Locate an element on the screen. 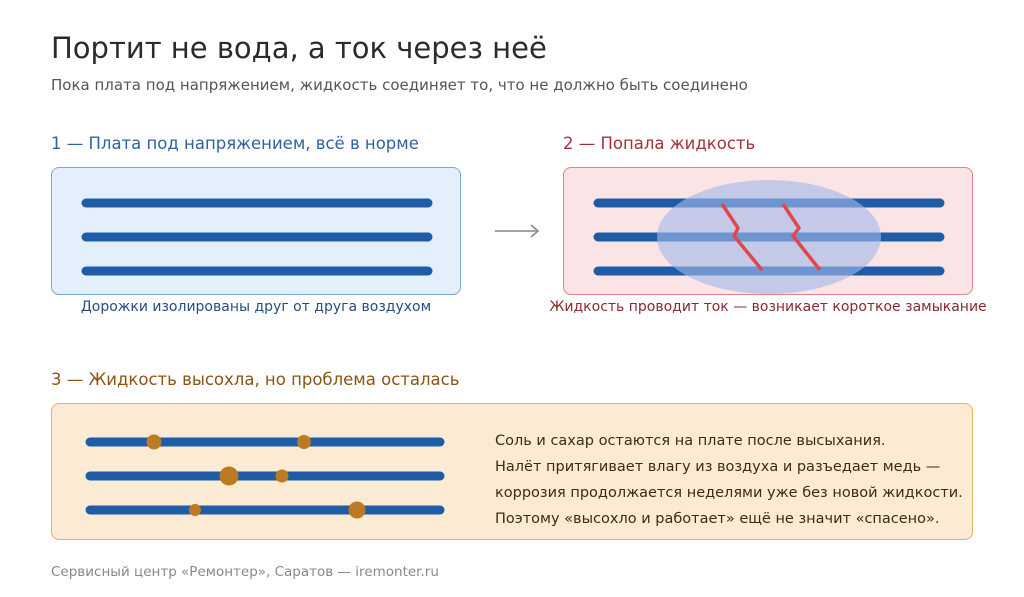 Image resolution: width=1024 pixels, height=597 pixels. page-title: Портит не вода, а ток через неё is located at coordinates (299, 48).